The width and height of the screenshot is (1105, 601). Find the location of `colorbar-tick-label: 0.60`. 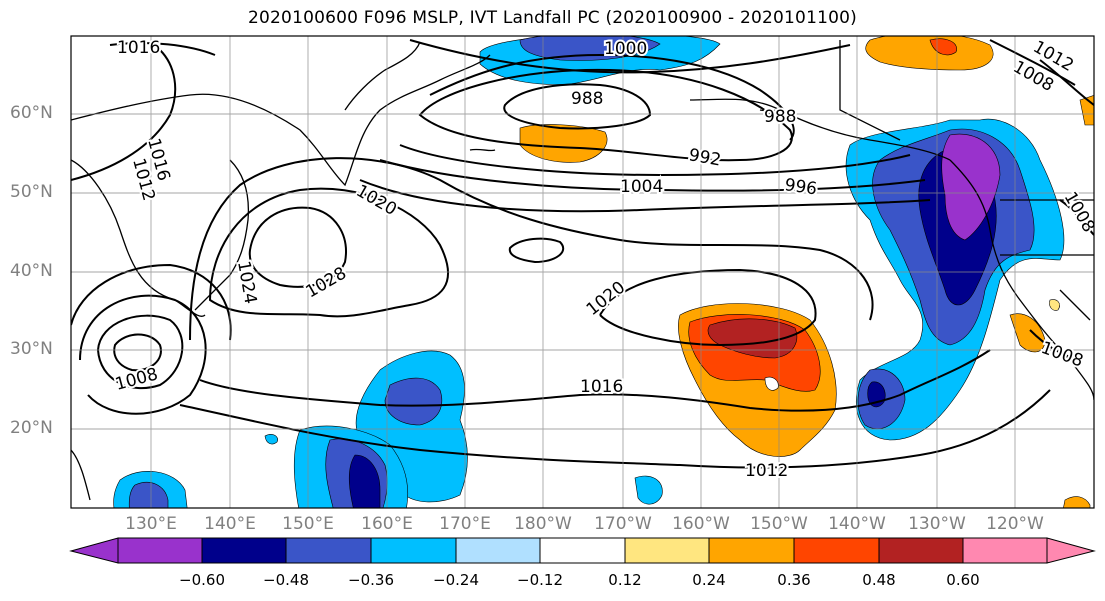

colorbar-tick-label: 0.60 is located at coordinates (963, 580).